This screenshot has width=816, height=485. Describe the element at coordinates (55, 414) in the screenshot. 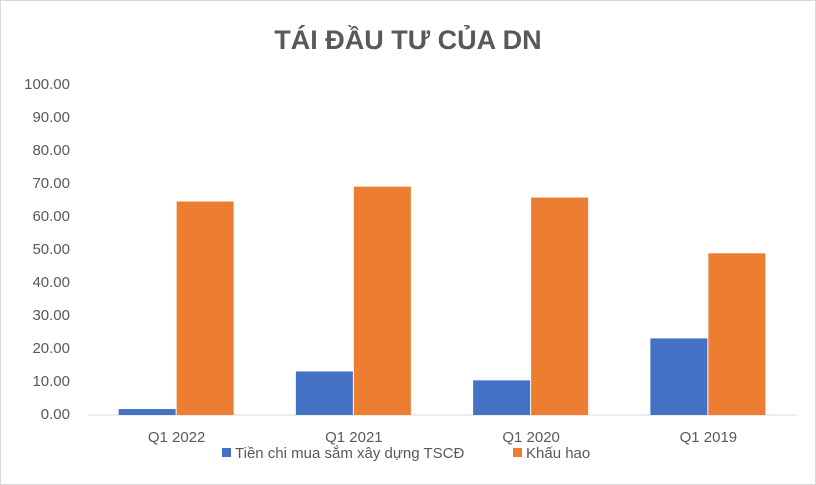

I see `y-tick-label: 0.00` at that location.